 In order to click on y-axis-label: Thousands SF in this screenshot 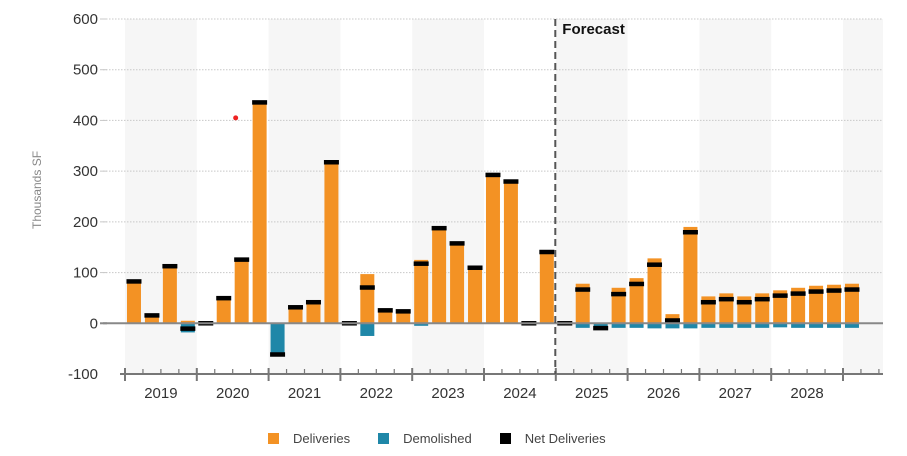, I will do `click(37, 190)`.